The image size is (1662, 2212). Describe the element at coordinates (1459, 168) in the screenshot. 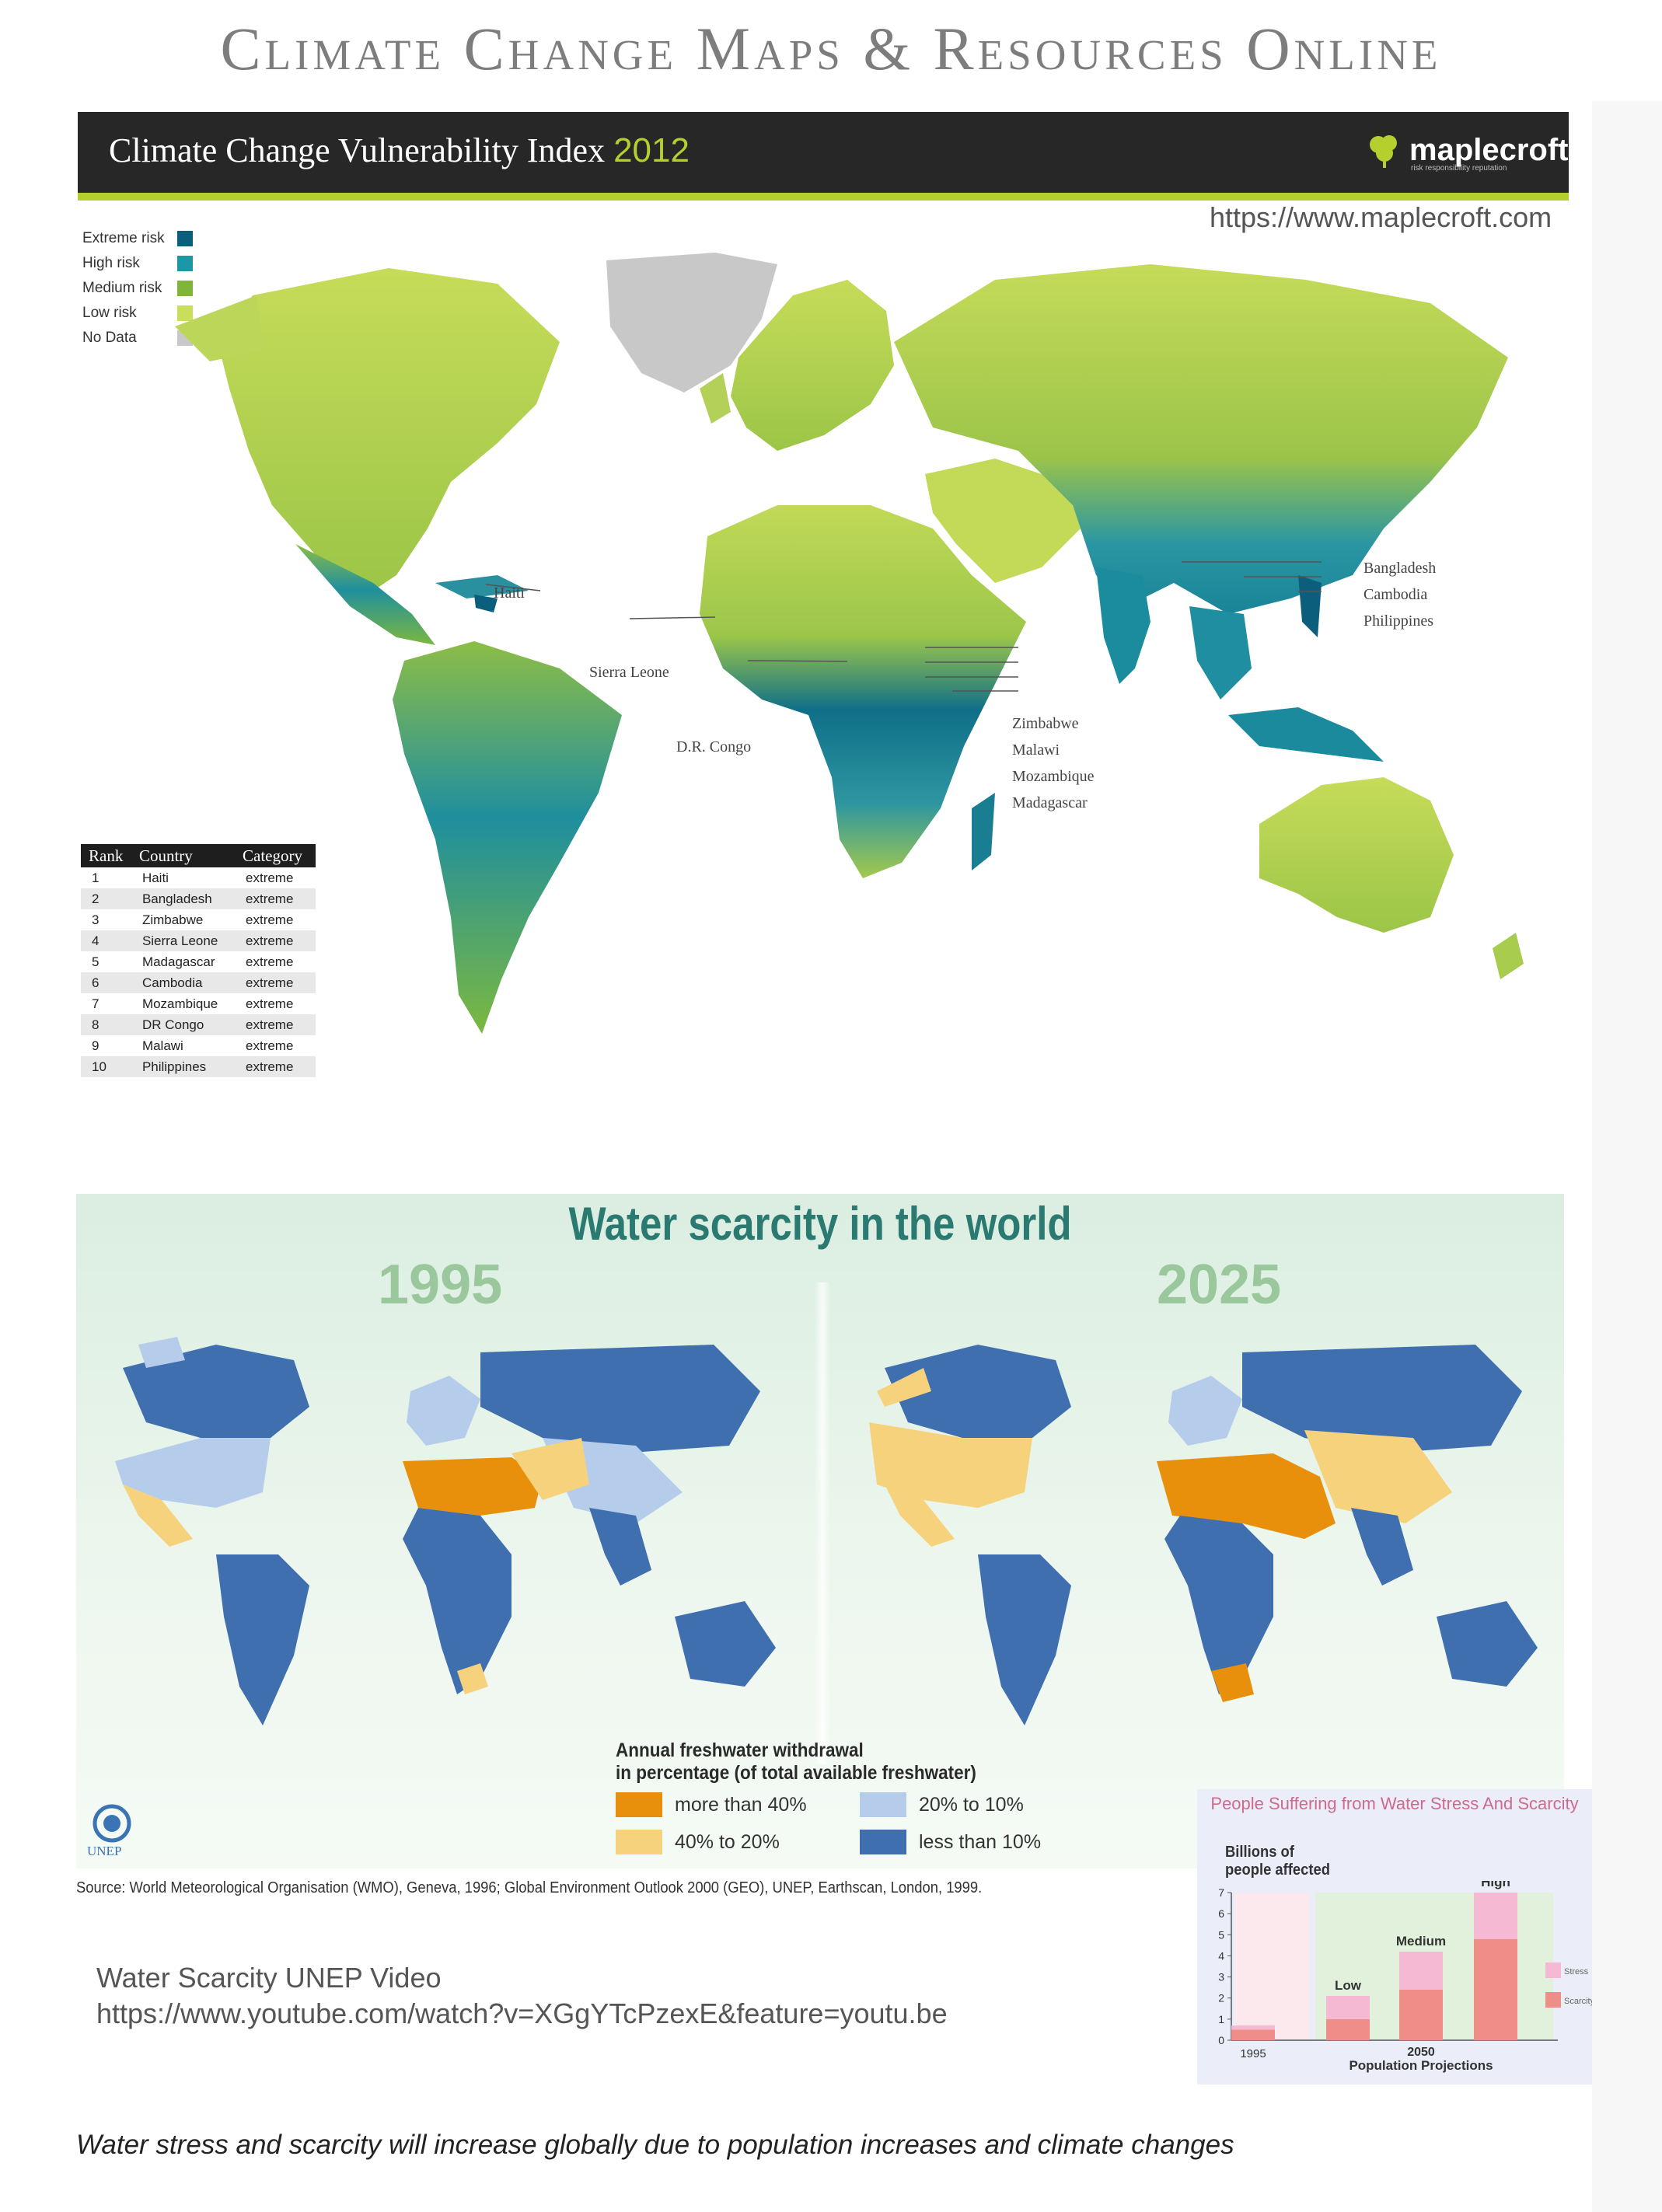

I see `maplecroft-tagline: risk responsibility reputation` at that location.